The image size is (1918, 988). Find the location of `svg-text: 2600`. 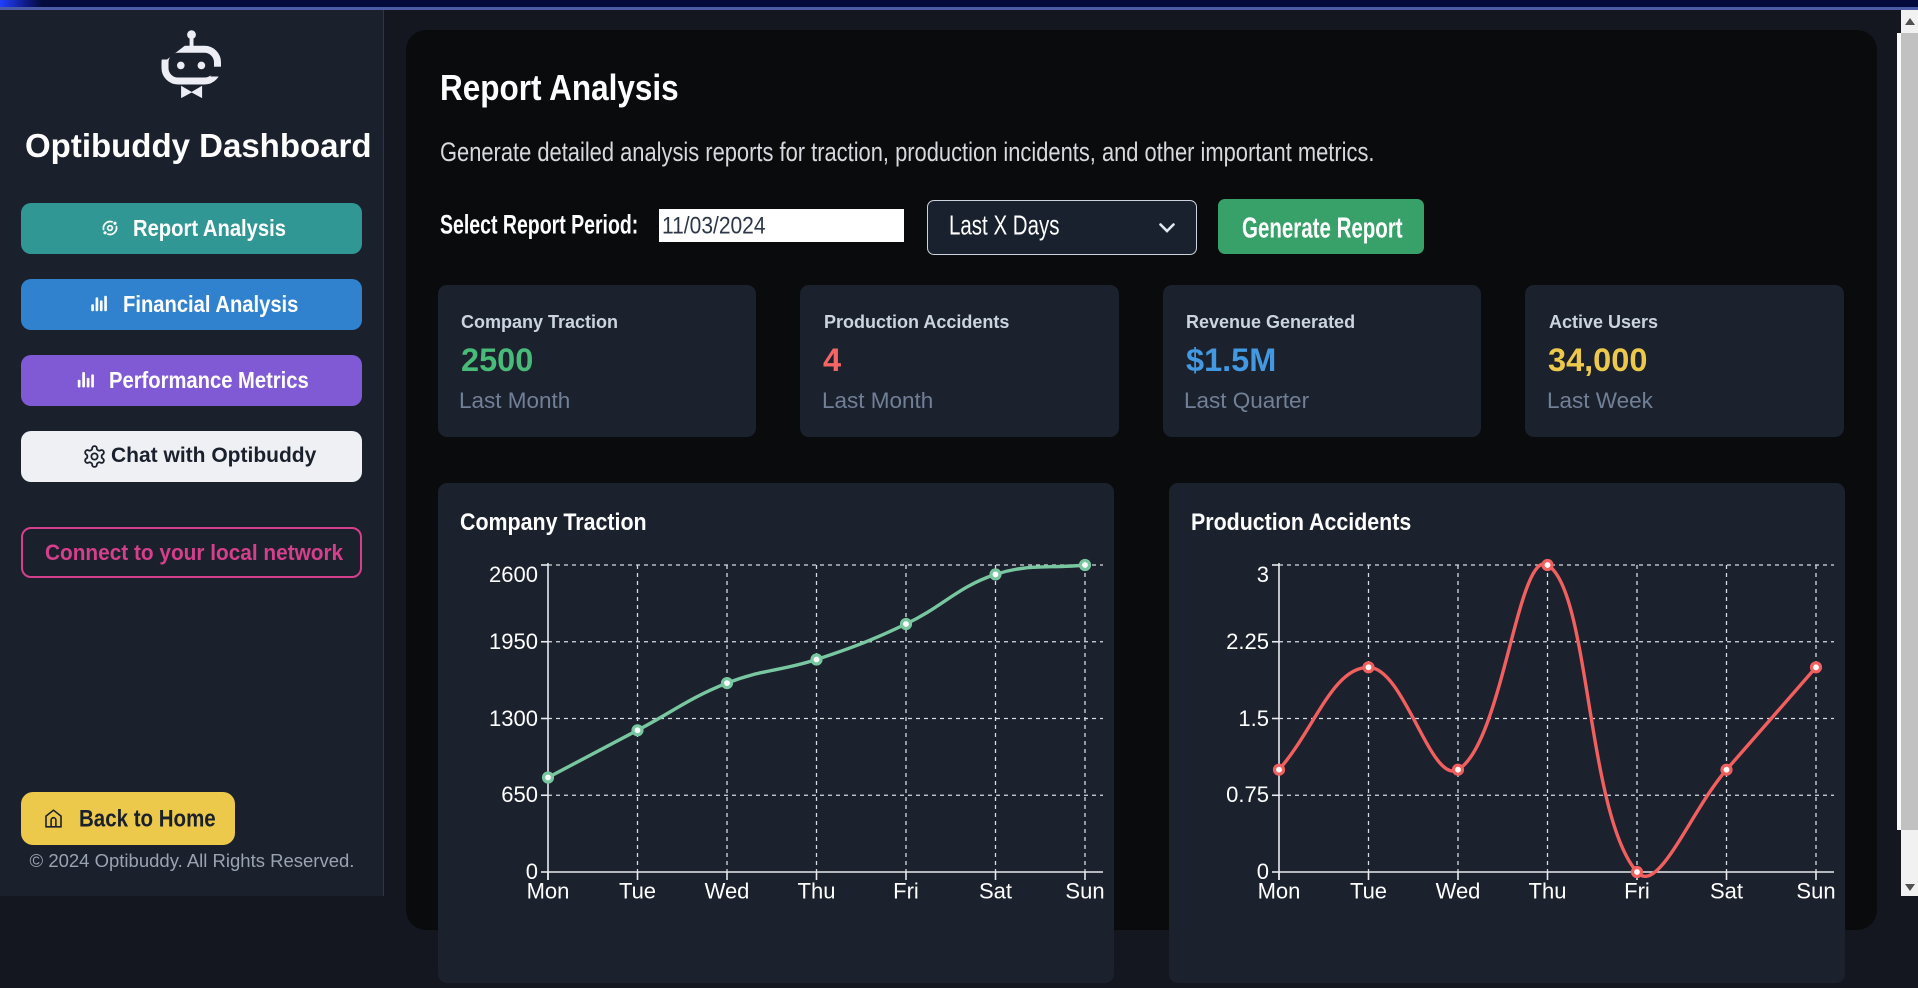

svg-text: 2600 is located at coordinates (513, 574).